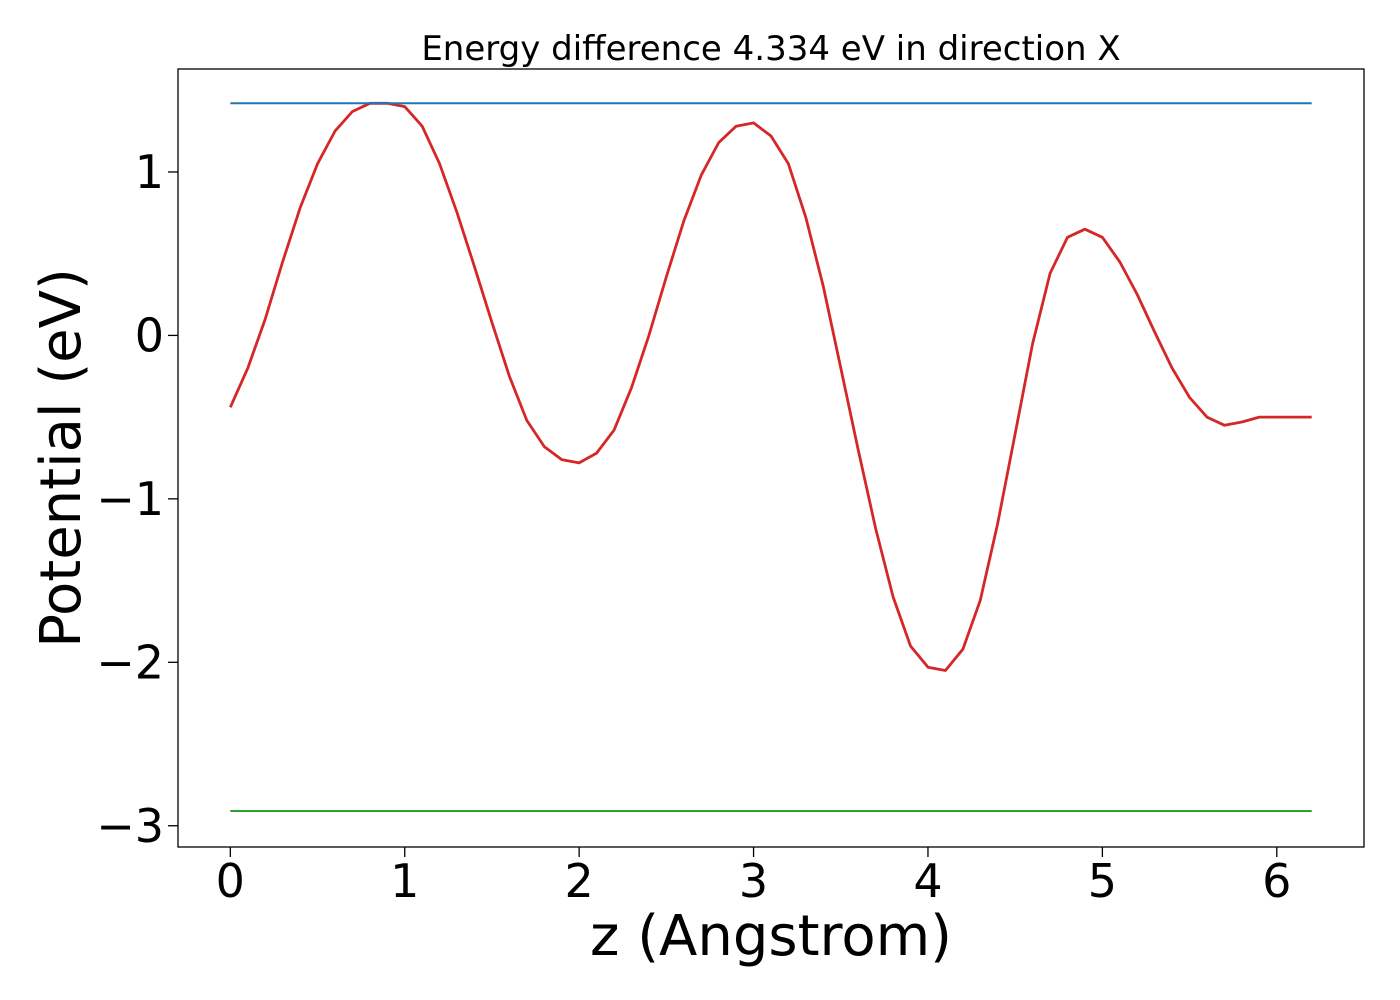  Describe the element at coordinates (927, 881) in the screenshot. I see `x-tick-label: 4` at that location.